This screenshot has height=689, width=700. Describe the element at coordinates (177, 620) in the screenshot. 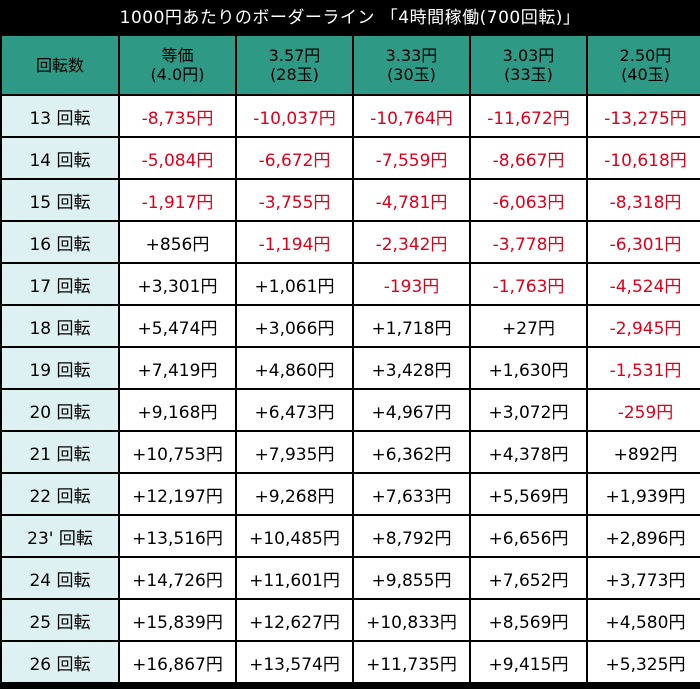

I see `table-cell: +15,839円` at that location.